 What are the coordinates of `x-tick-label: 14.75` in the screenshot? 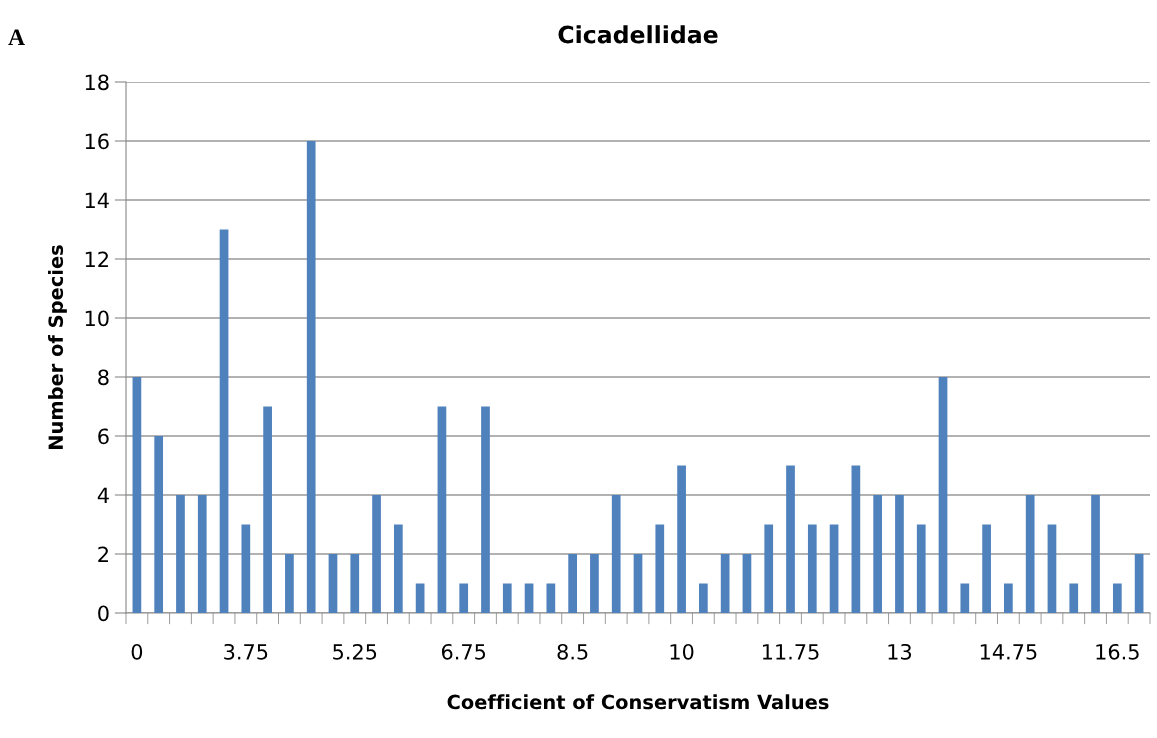 It's located at (1008, 652).